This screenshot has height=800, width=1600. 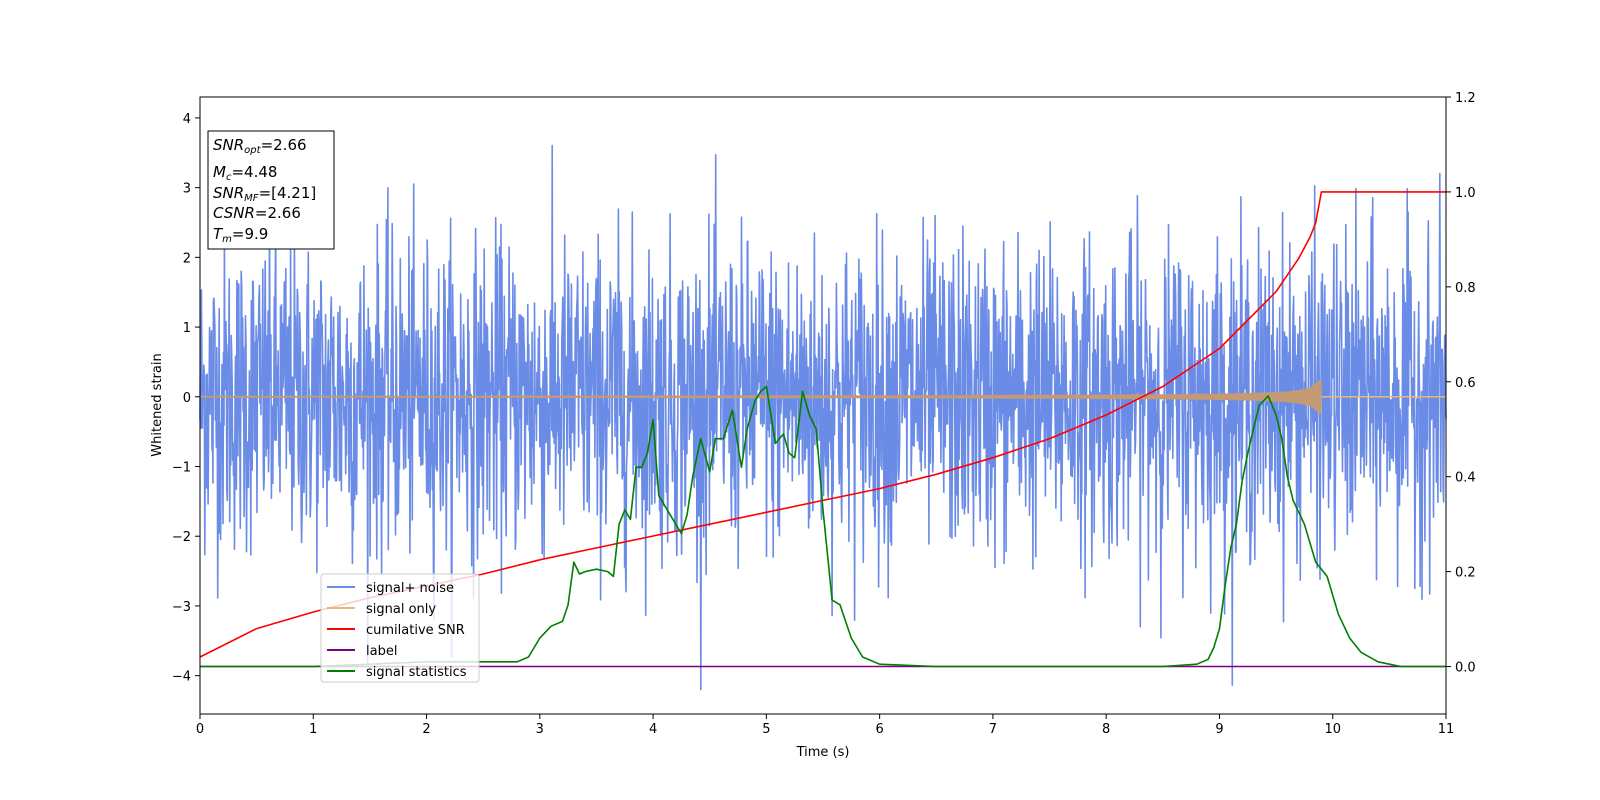 What do you see at coordinates (1465, 478) in the screenshot?
I see `y2-tick-label: 0.4` at bounding box center [1465, 478].